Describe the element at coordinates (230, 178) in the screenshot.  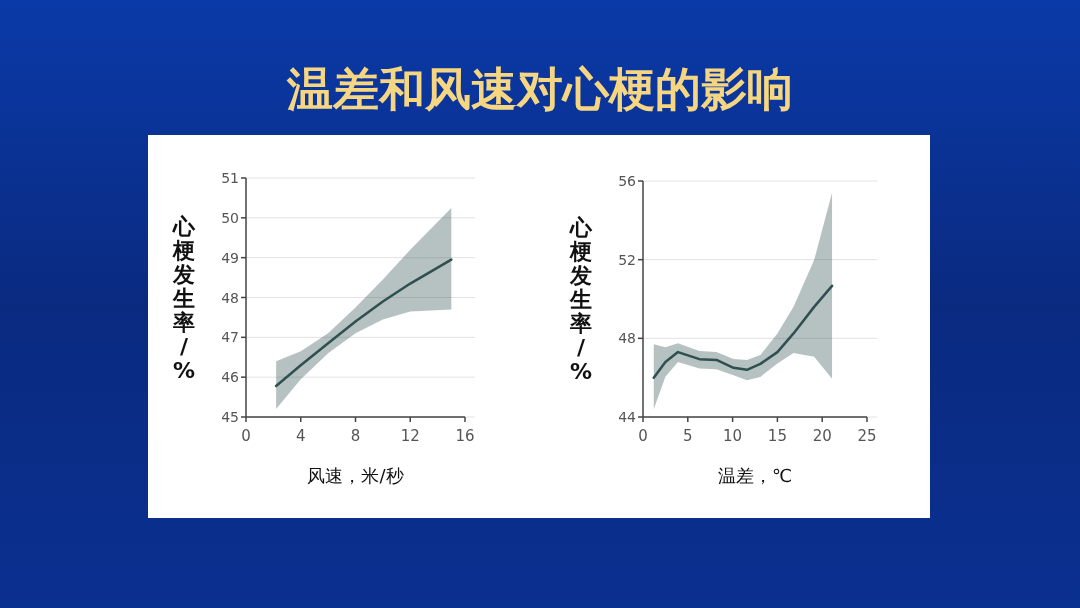
I see `y-tick-label: 51` at that location.